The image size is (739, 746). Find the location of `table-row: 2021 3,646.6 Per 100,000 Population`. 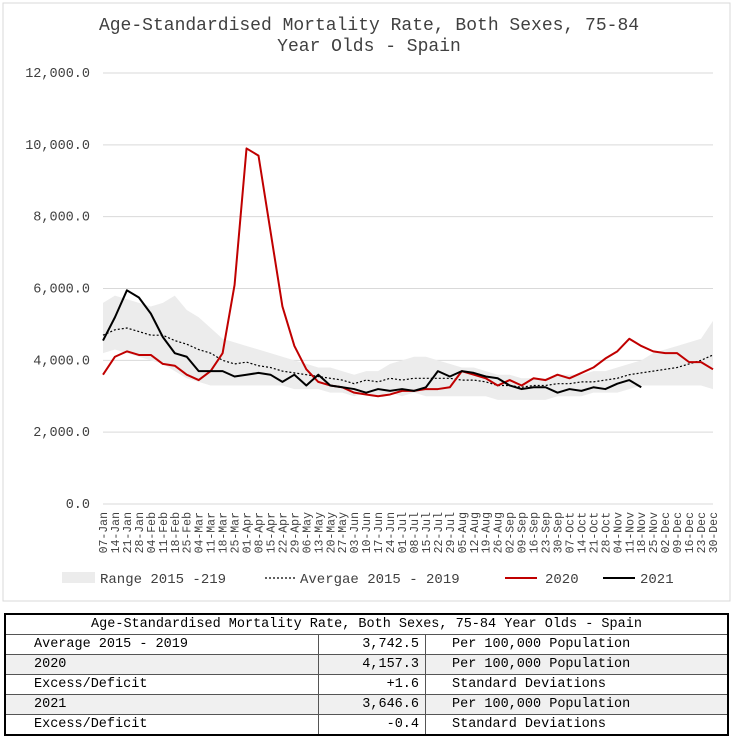

table-row: 2021 3,646.6 Per 100,000 Population is located at coordinates (366, 704).